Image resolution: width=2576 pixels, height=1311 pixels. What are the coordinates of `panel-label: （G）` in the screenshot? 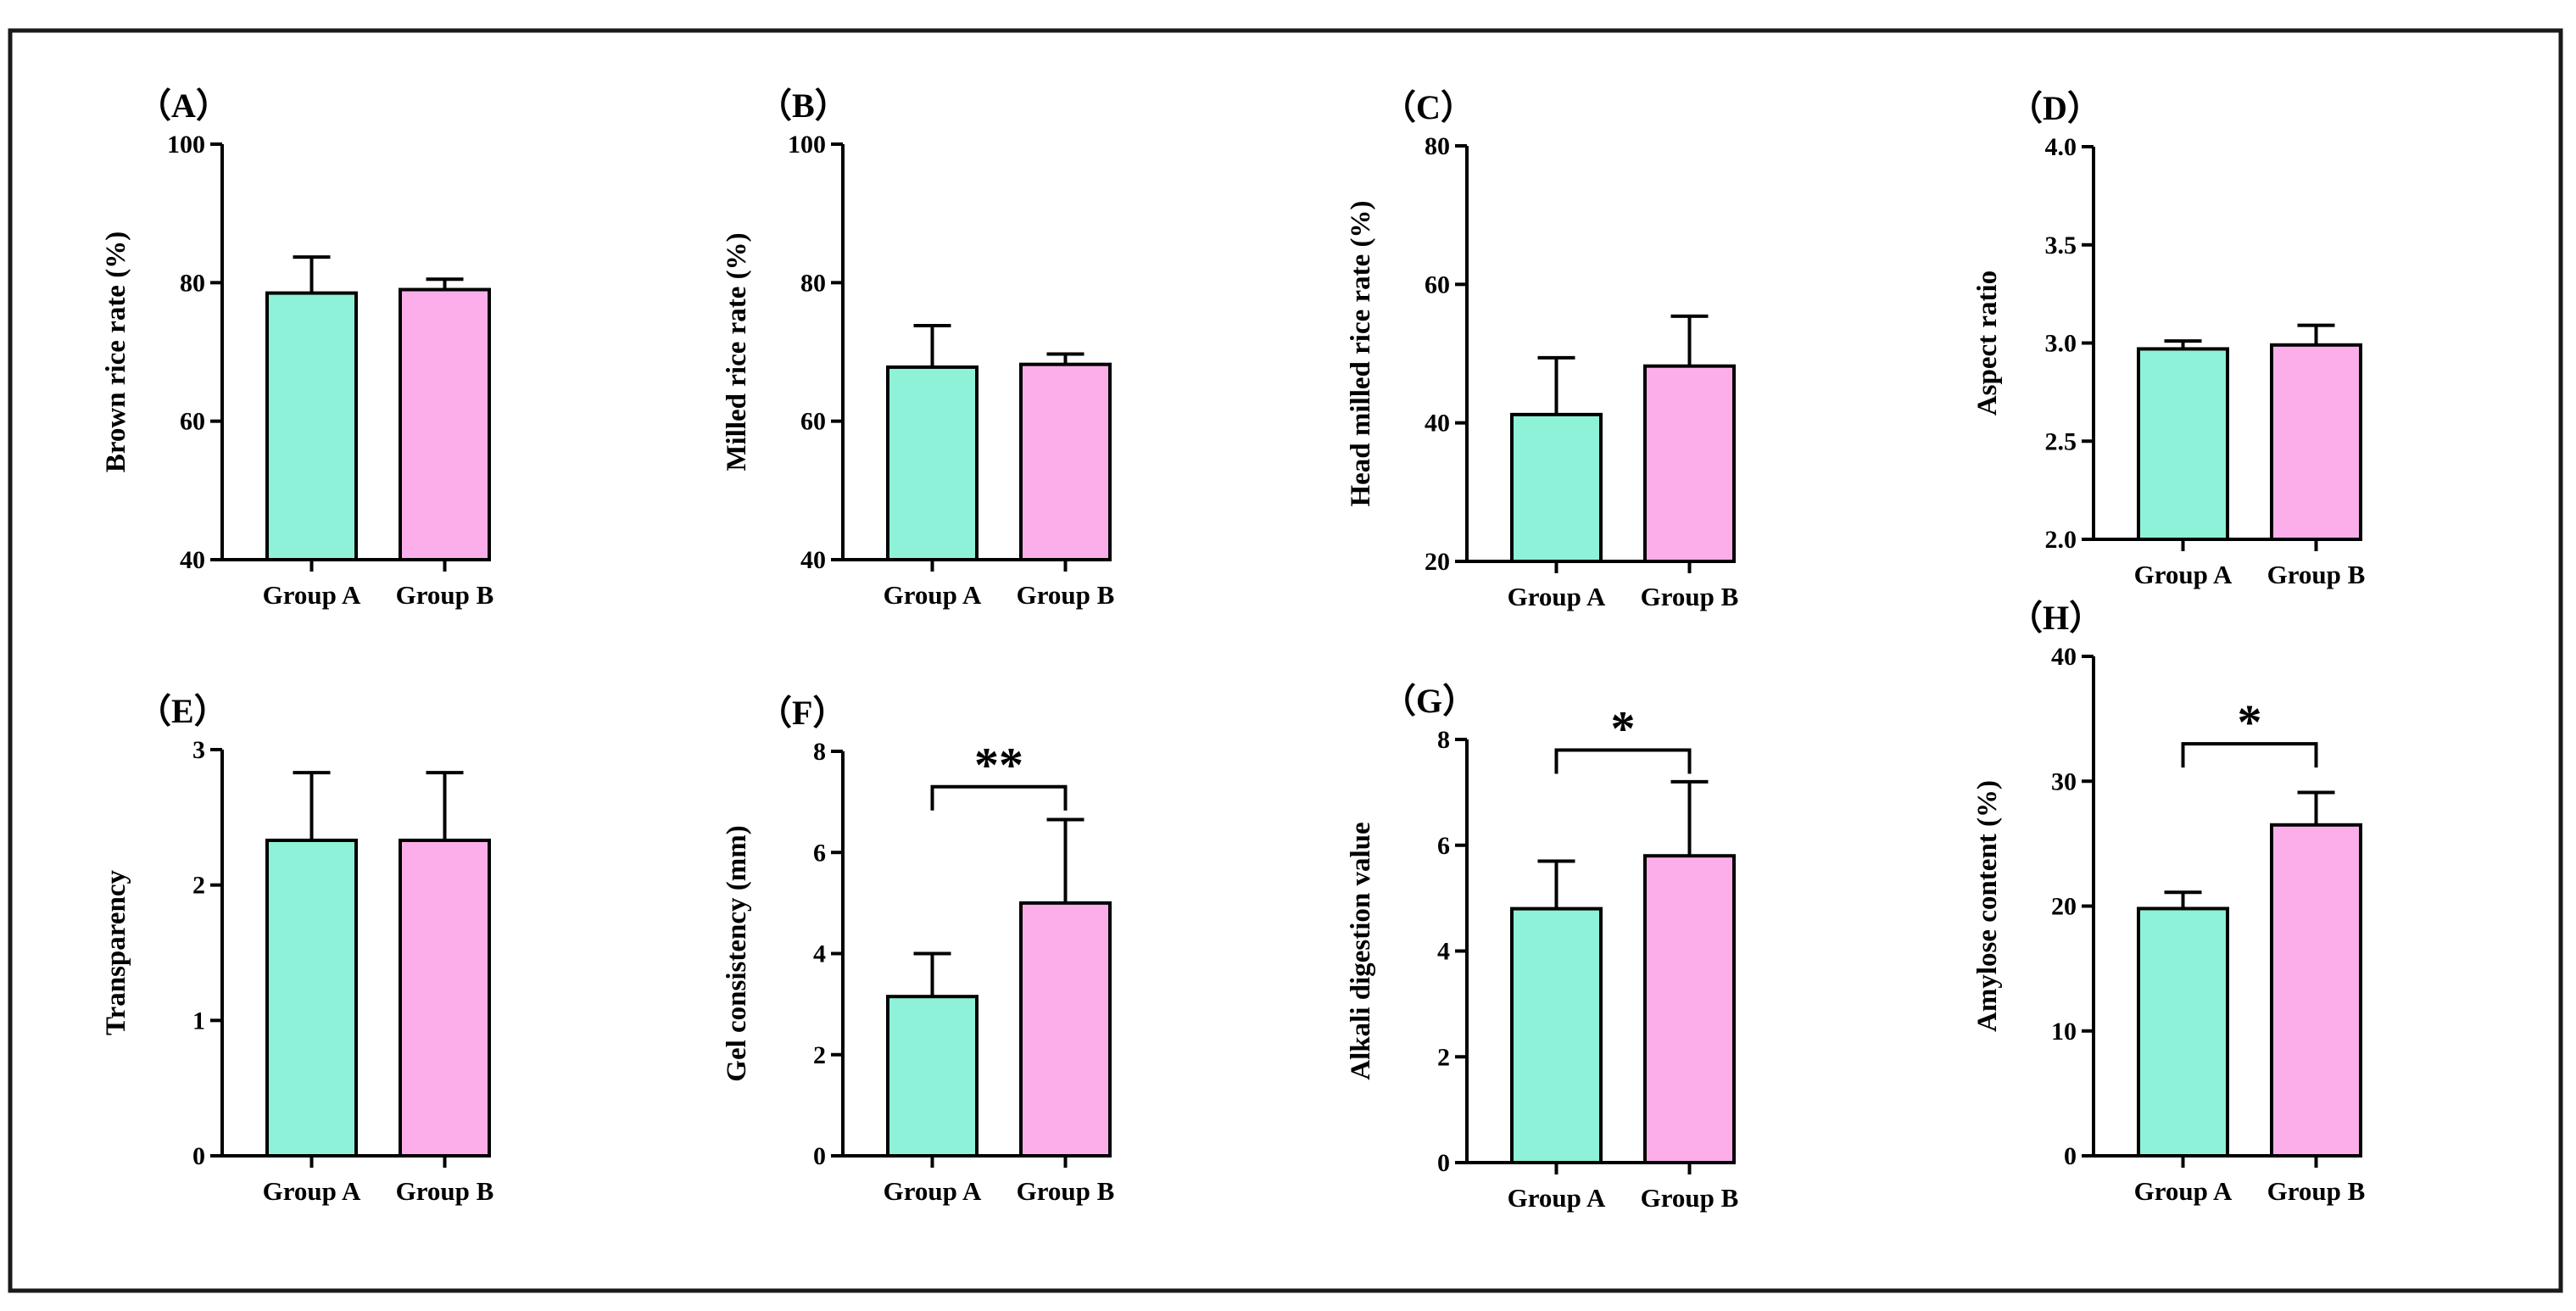 It's located at (1429, 701).